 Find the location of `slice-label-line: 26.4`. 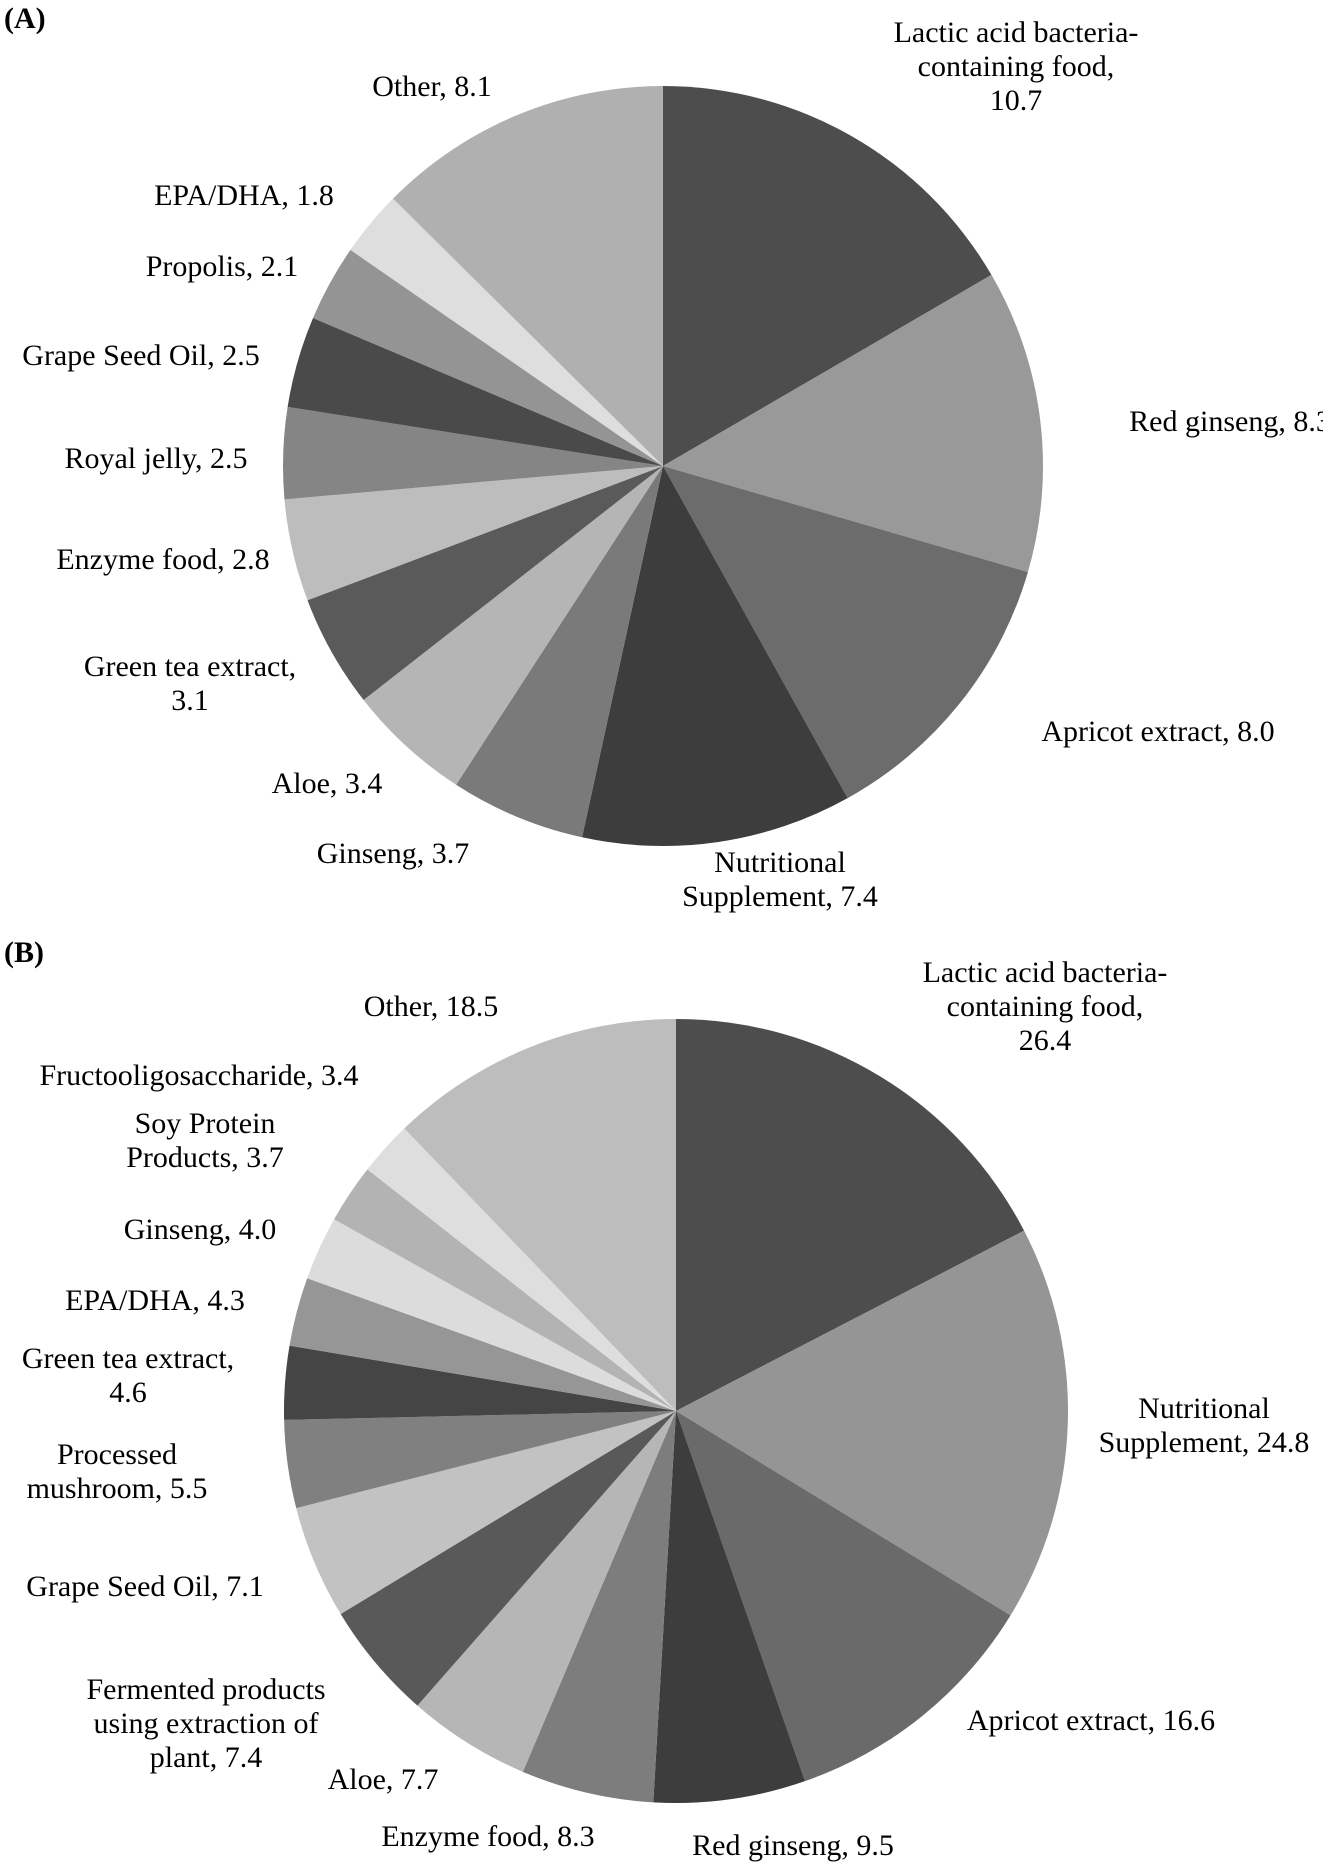

slice-label-line: 26.4 is located at coordinates (1045, 1040).